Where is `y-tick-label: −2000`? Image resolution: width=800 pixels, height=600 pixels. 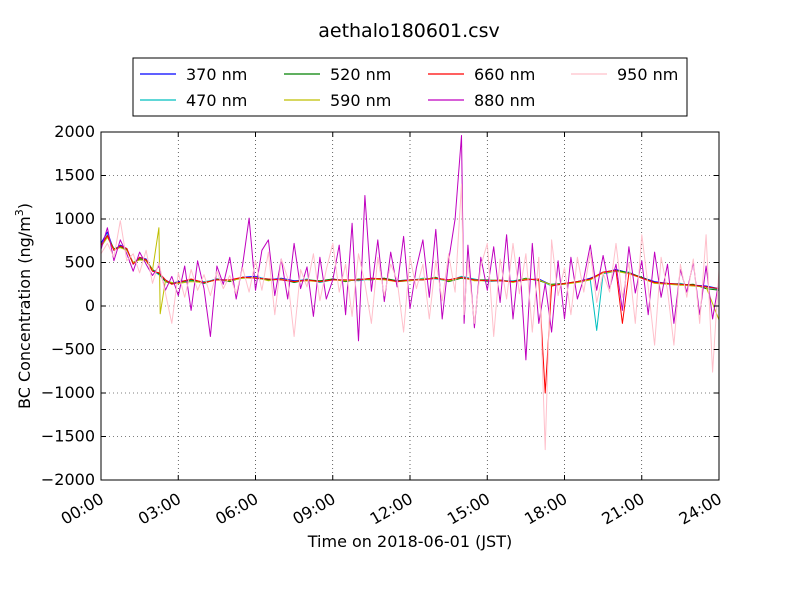 y-tick-label: −2000 is located at coordinates (68, 479).